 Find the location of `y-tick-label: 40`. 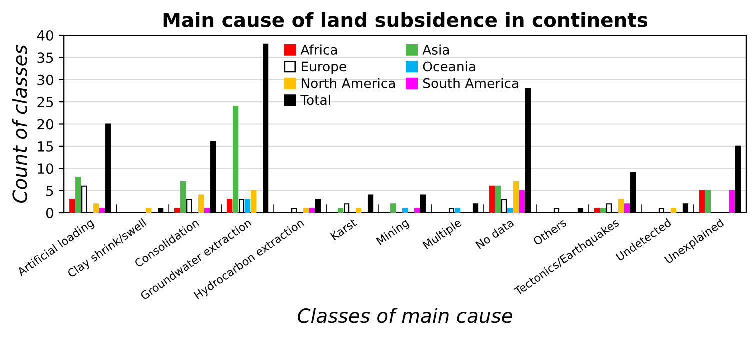

y-tick-label: 40 is located at coordinates (45, 35).